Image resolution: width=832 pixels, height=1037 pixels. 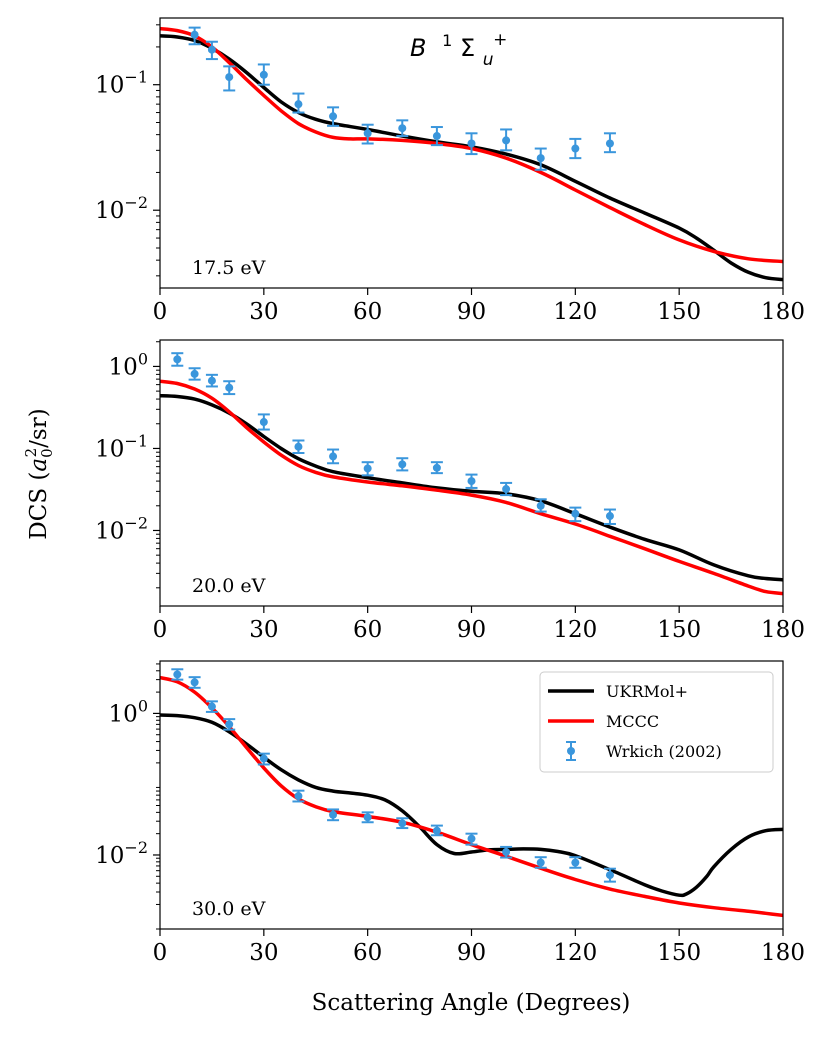 What do you see at coordinates (664, 751) in the screenshot?
I see `legend-label-wrkich: Wrkich (2002)` at bounding box center [664, 751].